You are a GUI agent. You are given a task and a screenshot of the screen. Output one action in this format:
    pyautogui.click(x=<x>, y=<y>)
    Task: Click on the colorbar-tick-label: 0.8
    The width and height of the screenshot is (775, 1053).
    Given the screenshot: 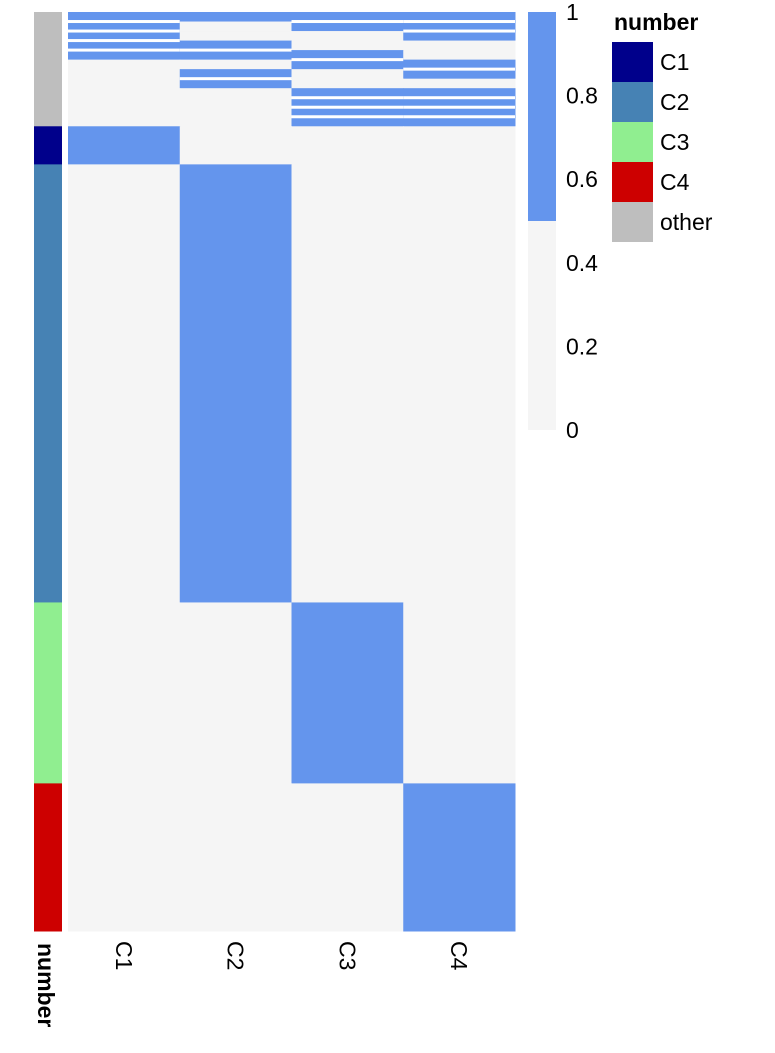 What is the action you would take?
    pyautogui.click(x=582, y=96)
    